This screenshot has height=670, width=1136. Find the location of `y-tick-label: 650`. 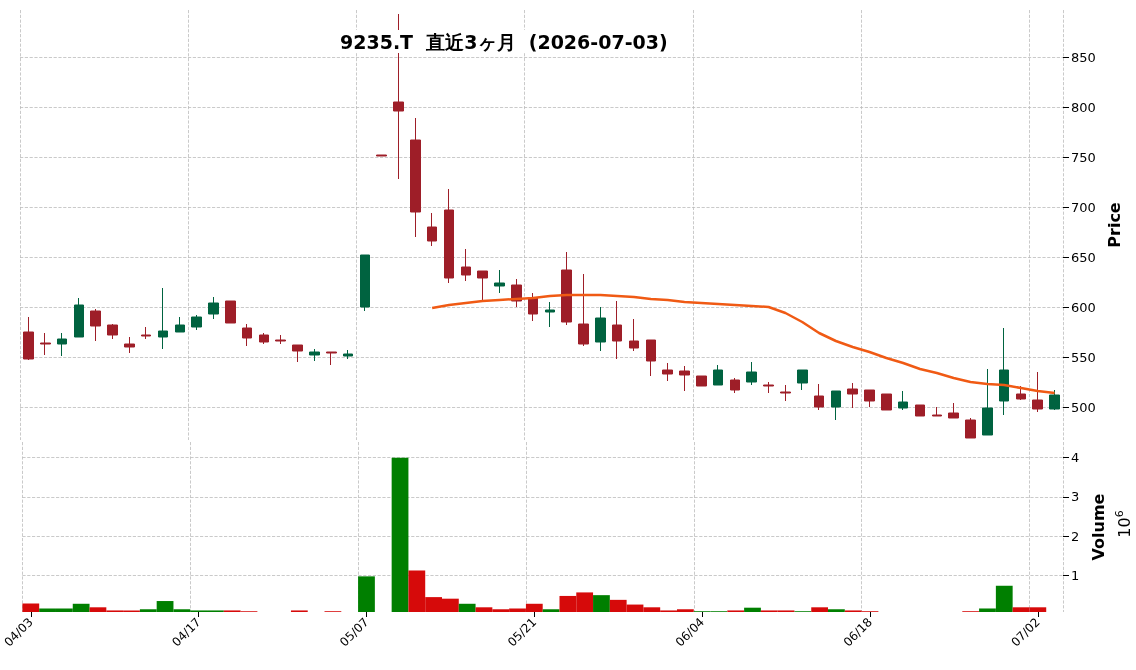

y-tick-label: 650 is located at coordinates (1083, 257).